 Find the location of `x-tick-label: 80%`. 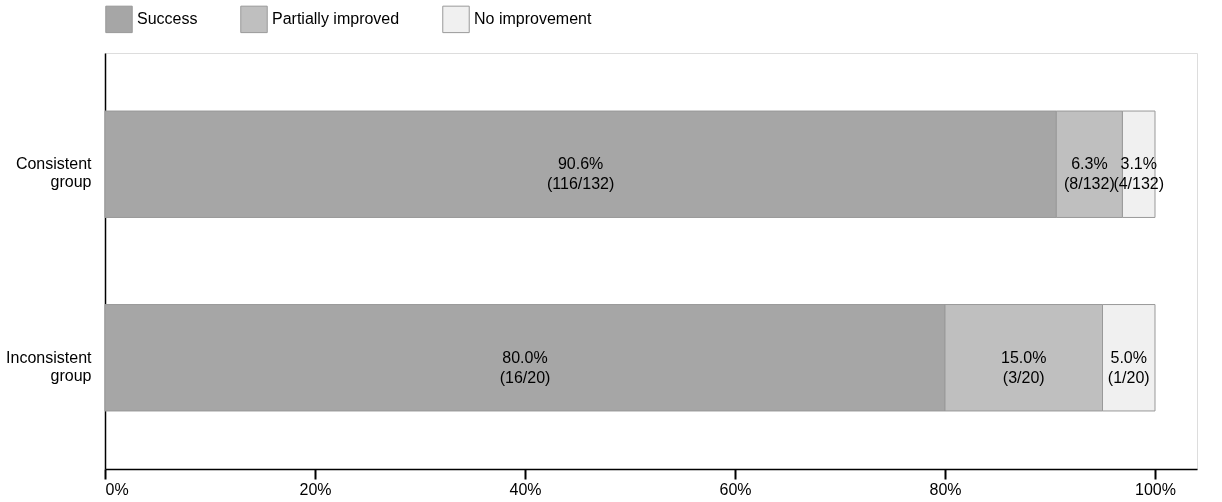

x-tick-label: 80% is located at coordinates (945, 489).